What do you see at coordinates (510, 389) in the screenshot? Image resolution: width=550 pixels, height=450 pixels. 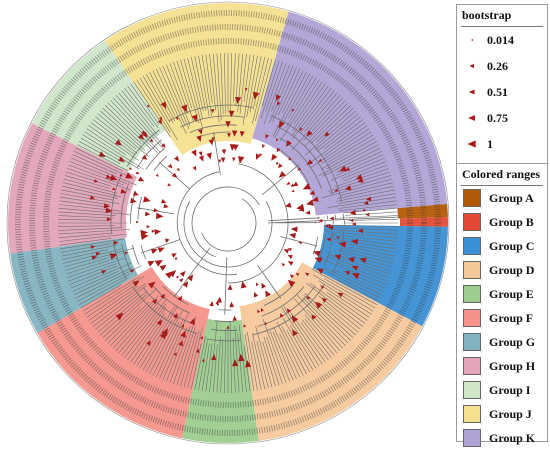 I see `group-label: Group I` at bounding box center [510, 389].